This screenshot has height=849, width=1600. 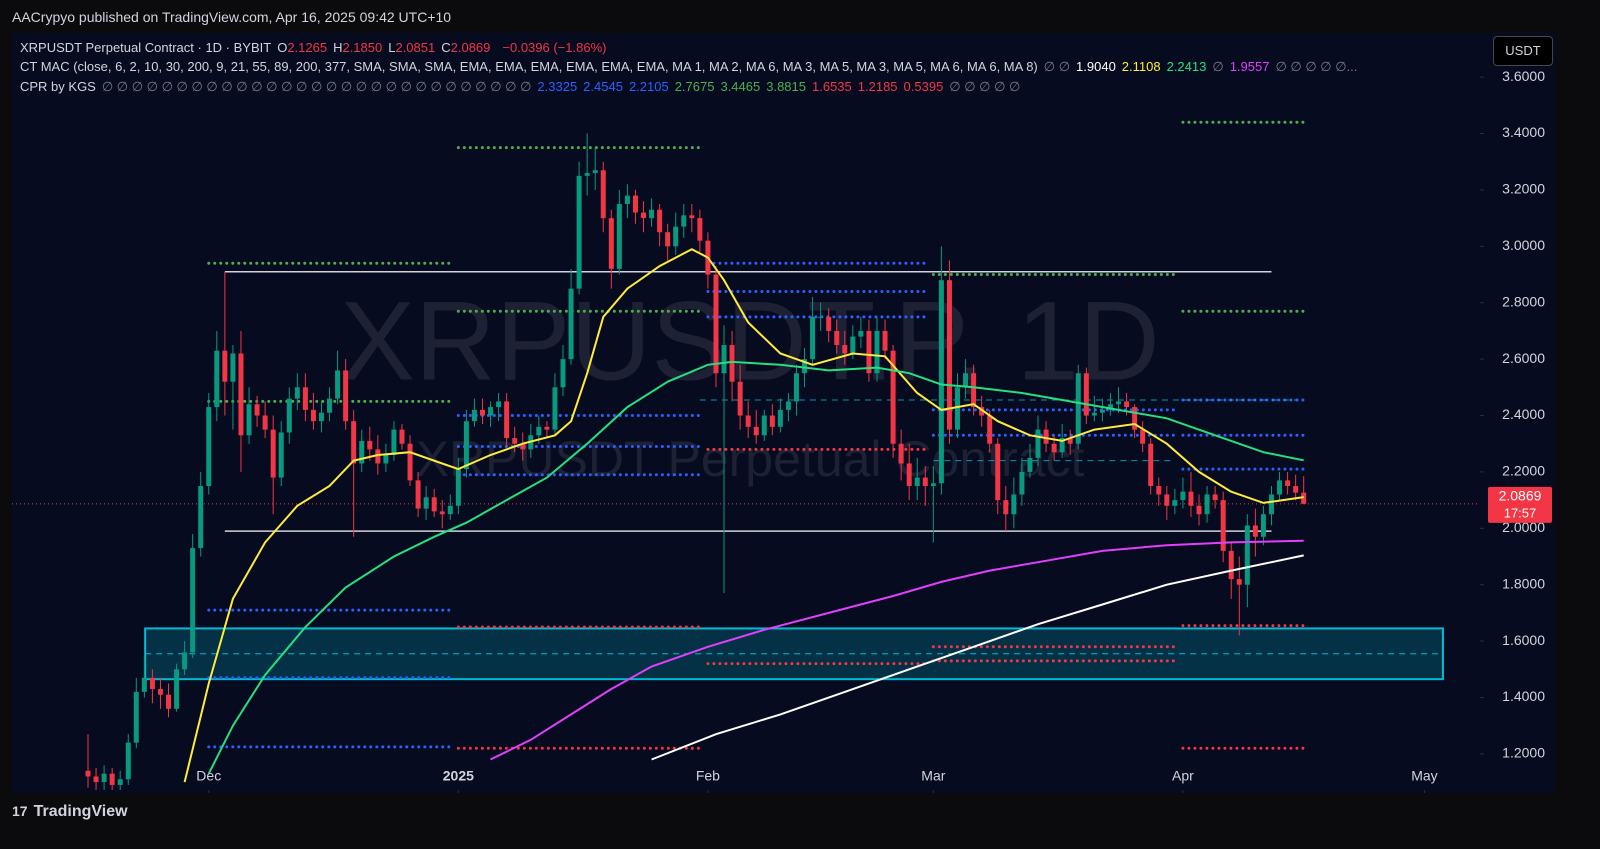 I want to click on indicator-value: 3.8815, so click(x=786, y=86).